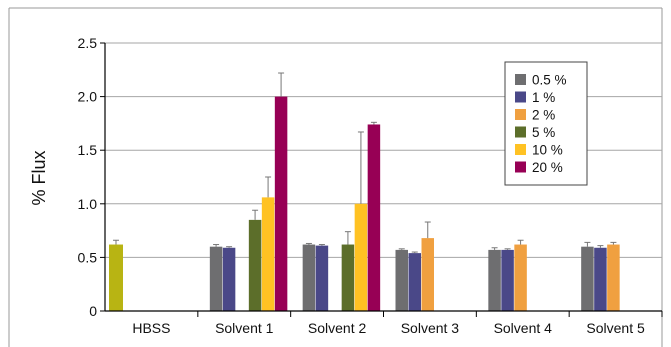  I want to click on x-tick-label: Solvent 1, so click(244, 328).